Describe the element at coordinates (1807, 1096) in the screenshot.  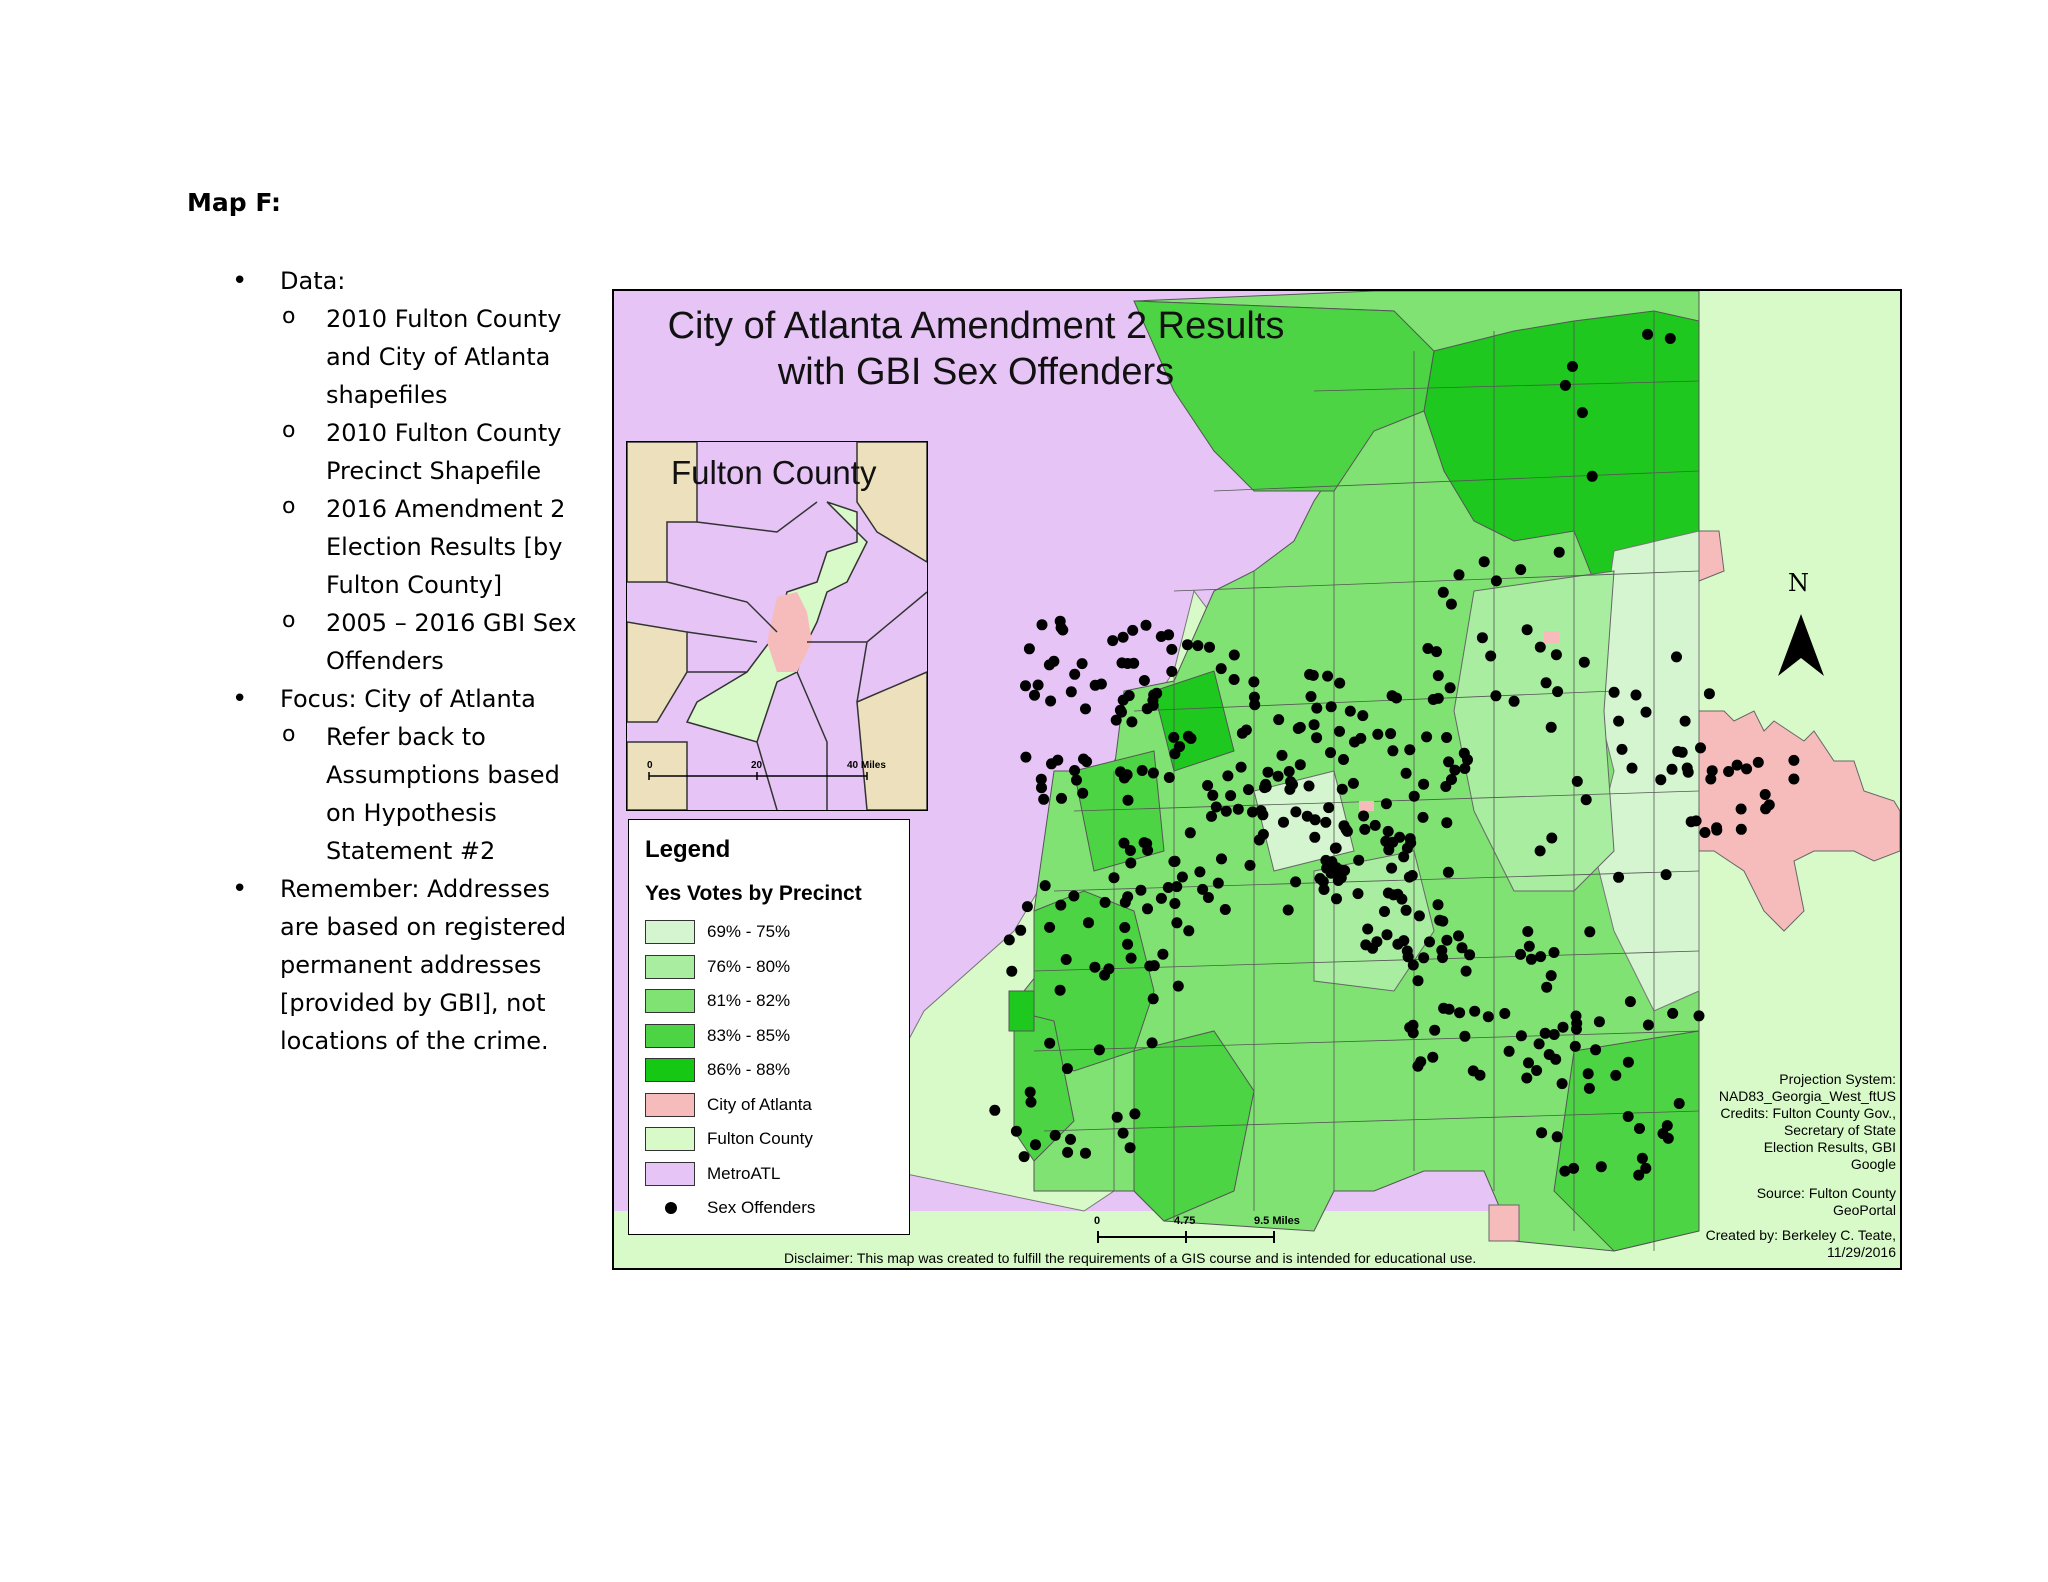
I see `credits-line: NAD83_Georgia_West_ftUS` at that location.